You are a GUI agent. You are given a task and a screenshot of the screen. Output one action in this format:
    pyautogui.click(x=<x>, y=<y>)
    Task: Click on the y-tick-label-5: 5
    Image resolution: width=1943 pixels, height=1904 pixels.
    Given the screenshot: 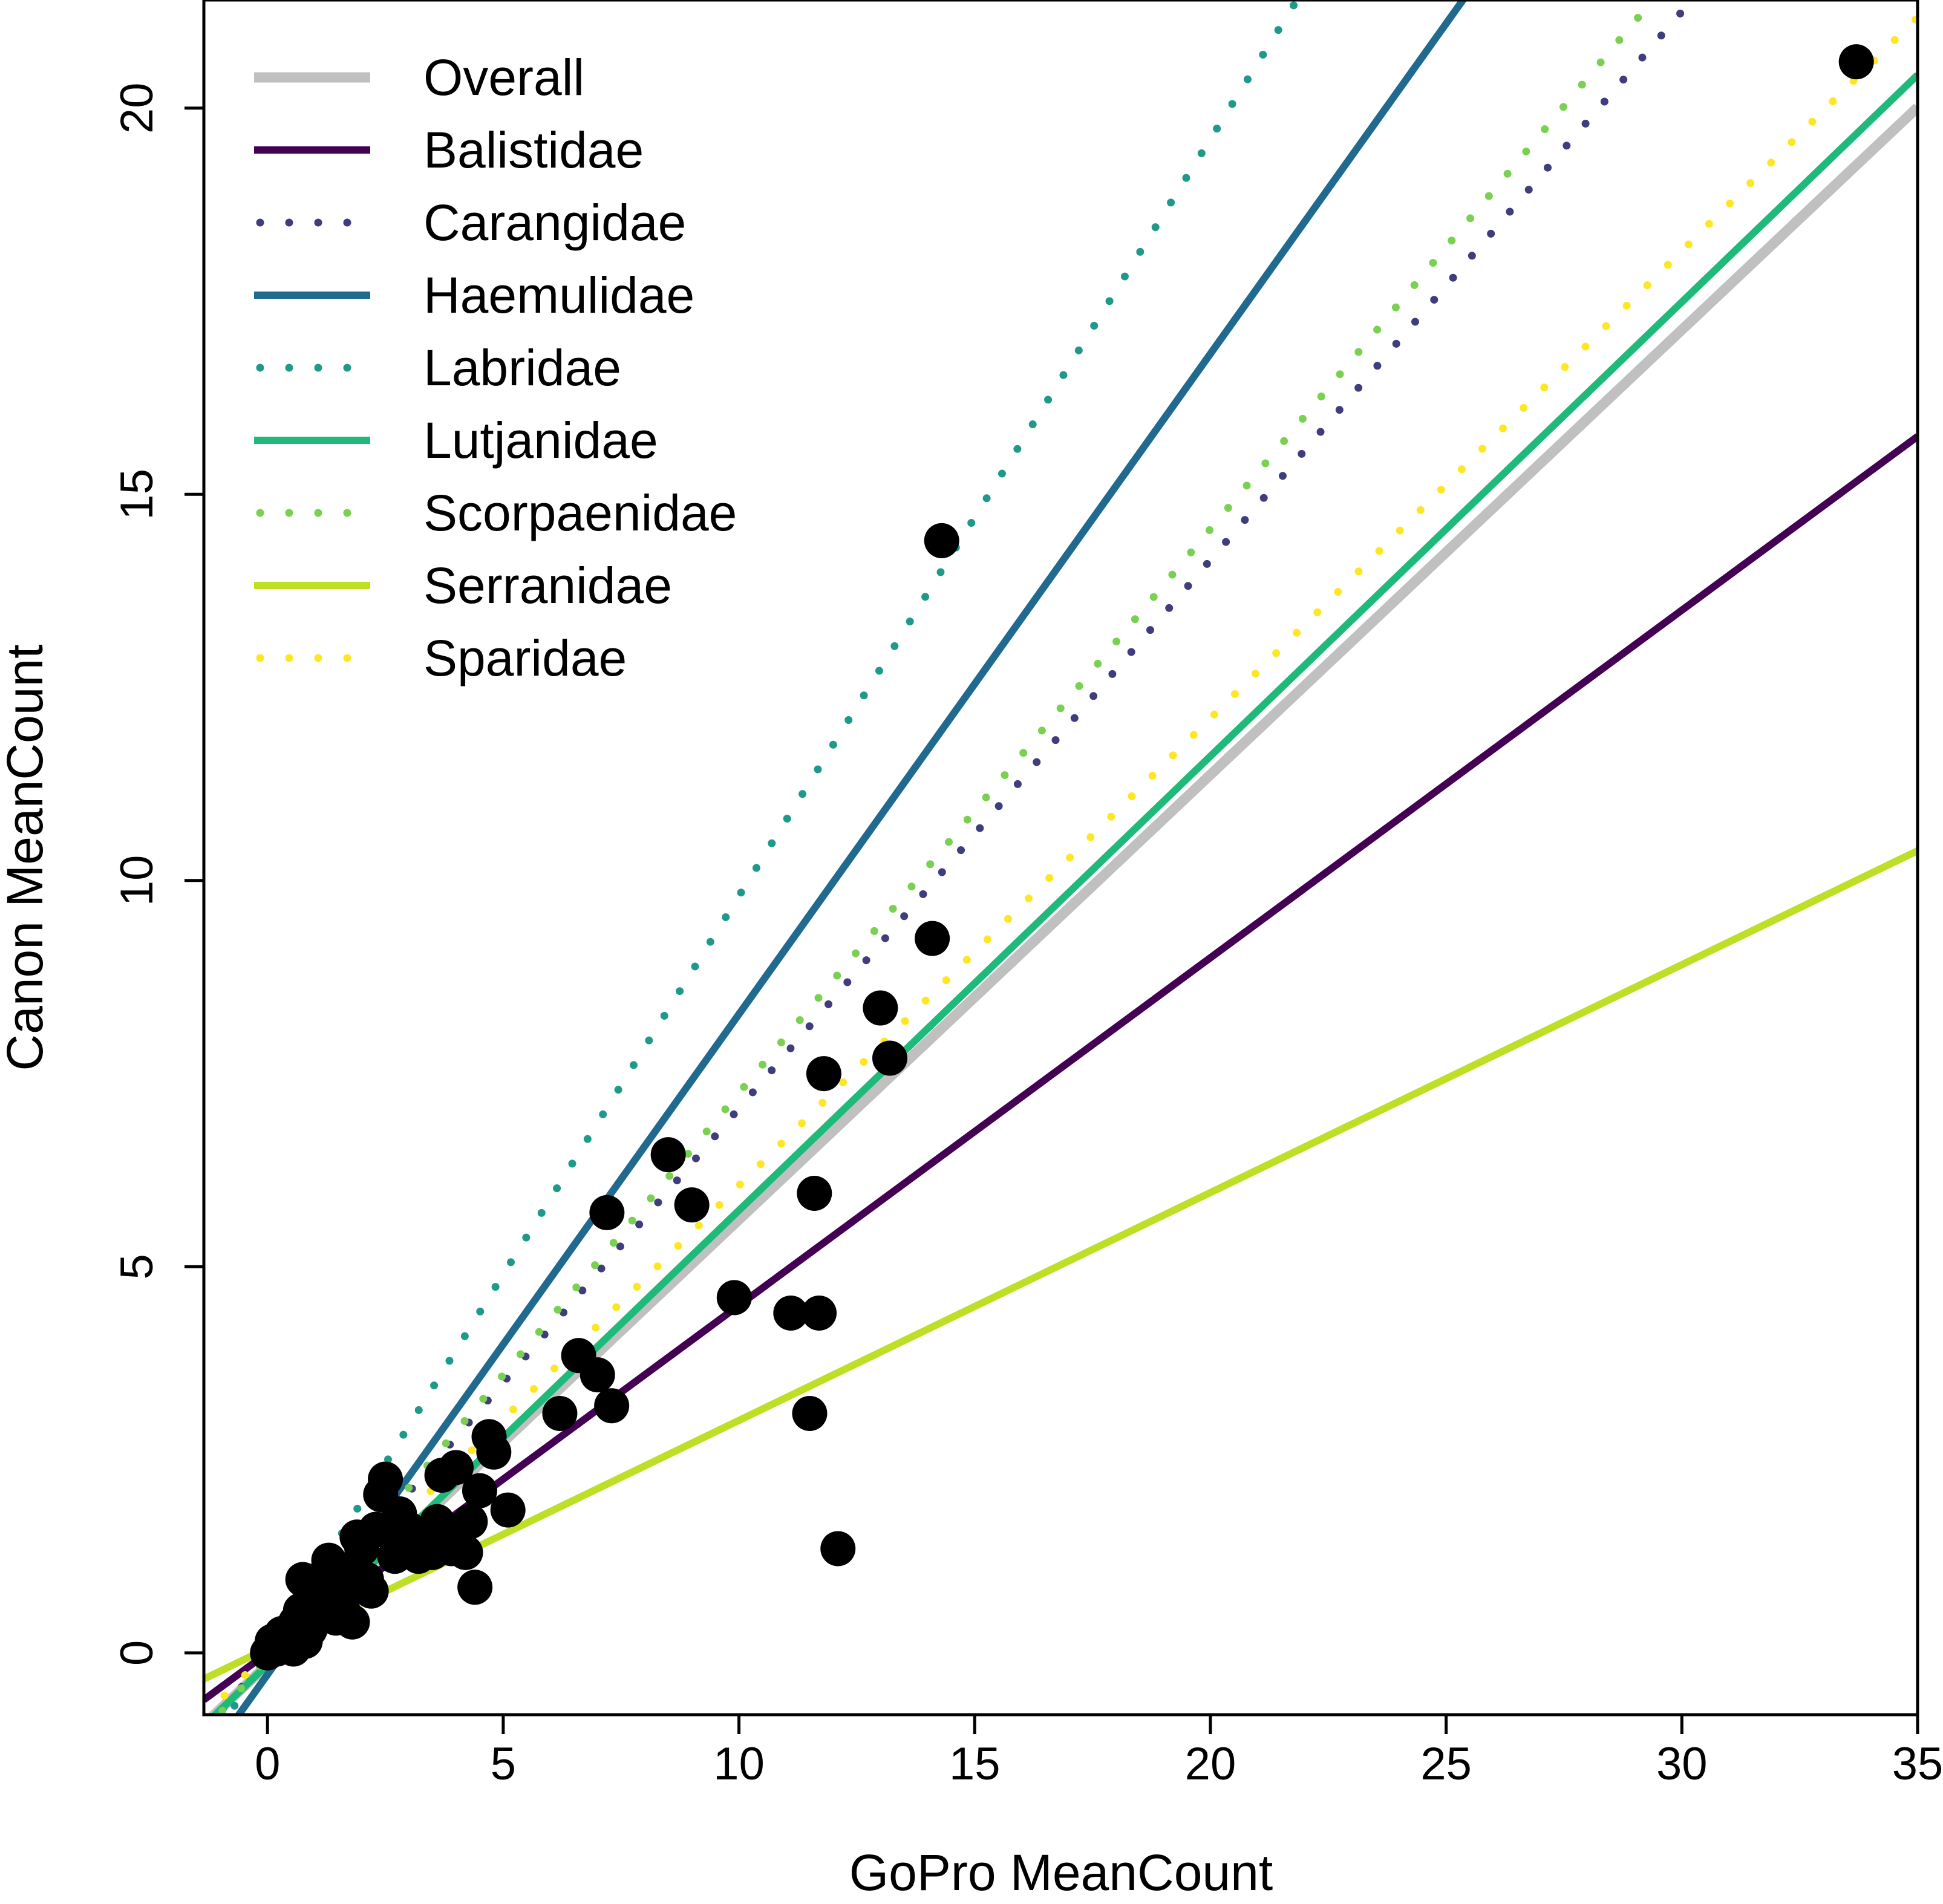 What is the action you would take?
    pyautogui.click(x=137, y=1266)
    